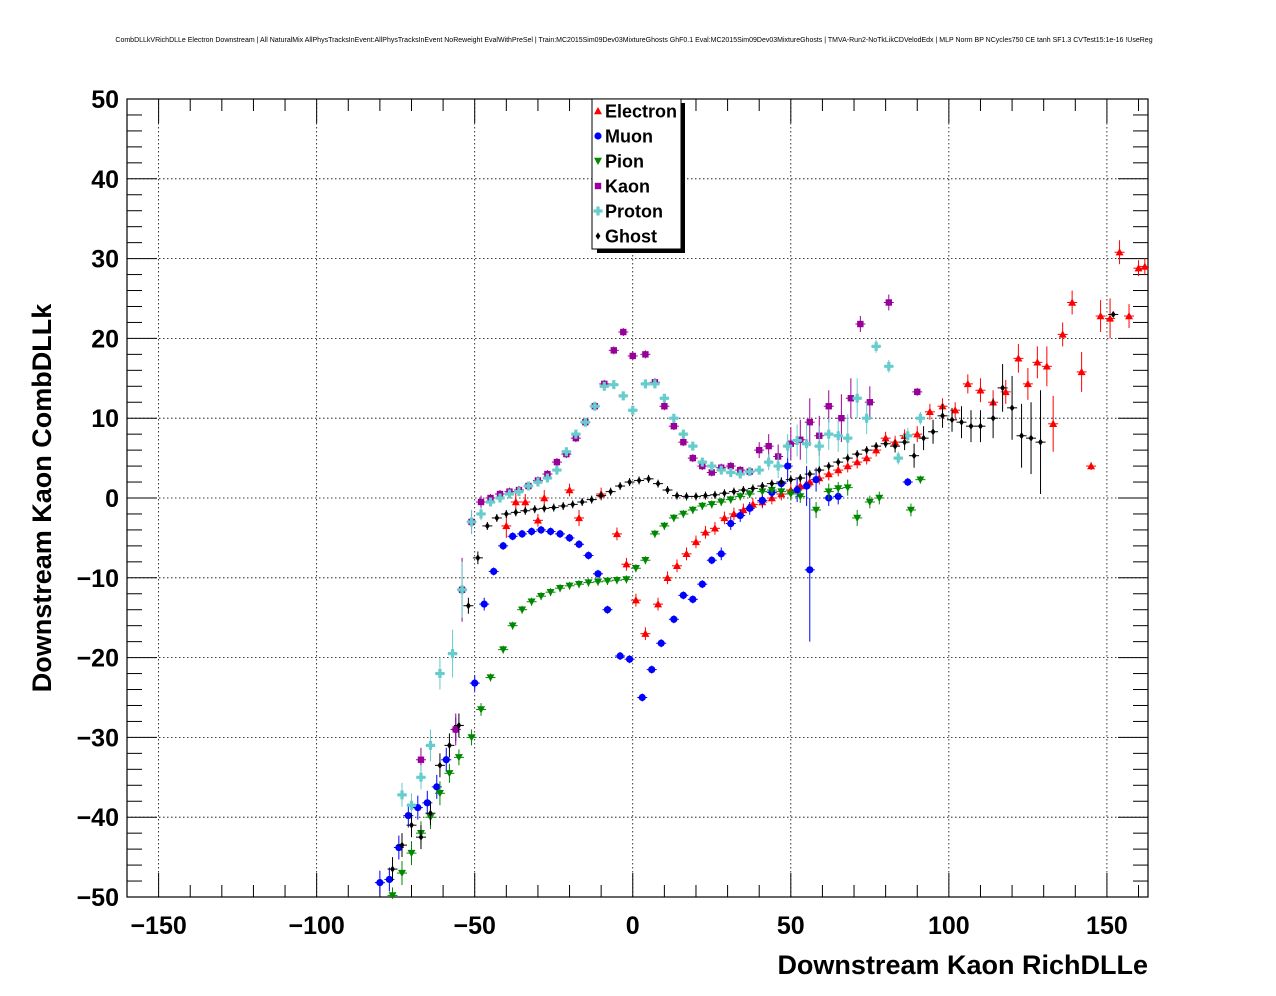  What do you see at coordinates (105, 100) in the screenshot?
I see `y-tick-label: 50` at bounding box center [105, 100].